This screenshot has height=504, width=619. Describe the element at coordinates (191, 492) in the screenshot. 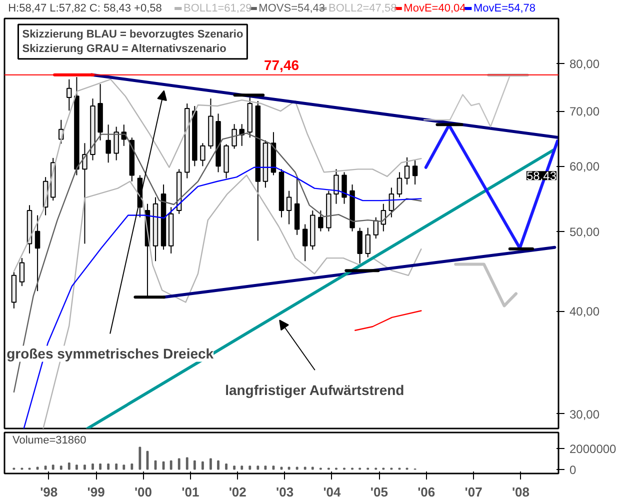

I see `x-tick-label: '01` at that location.